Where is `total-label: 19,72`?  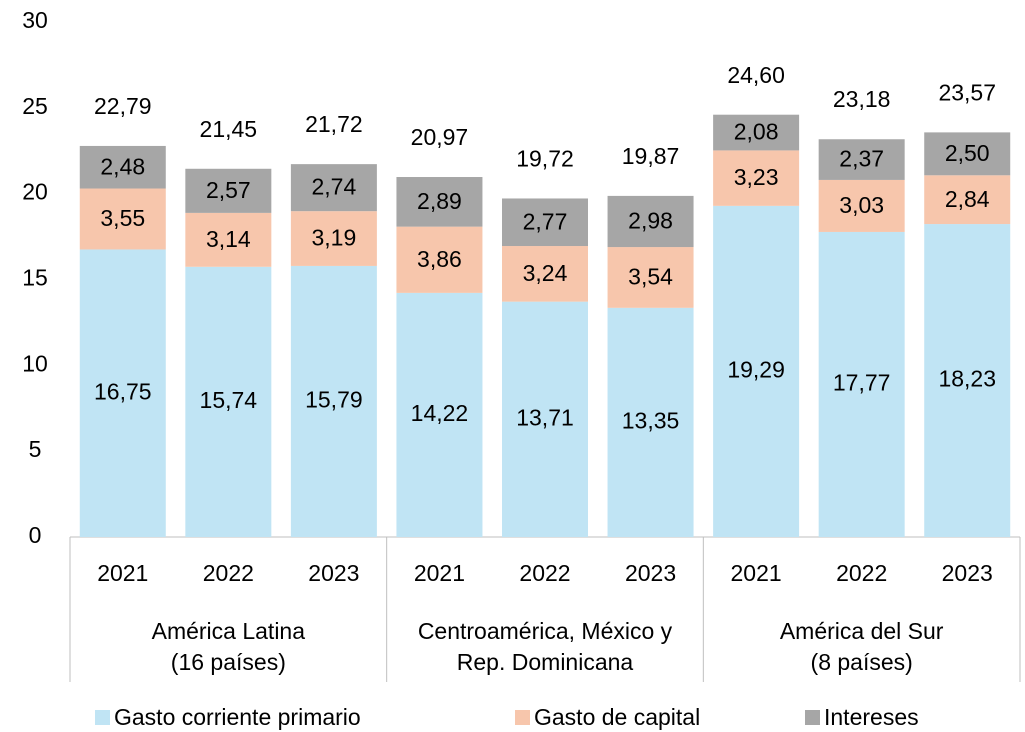
total-label: 19,72 is located at coordinates (545, 159).